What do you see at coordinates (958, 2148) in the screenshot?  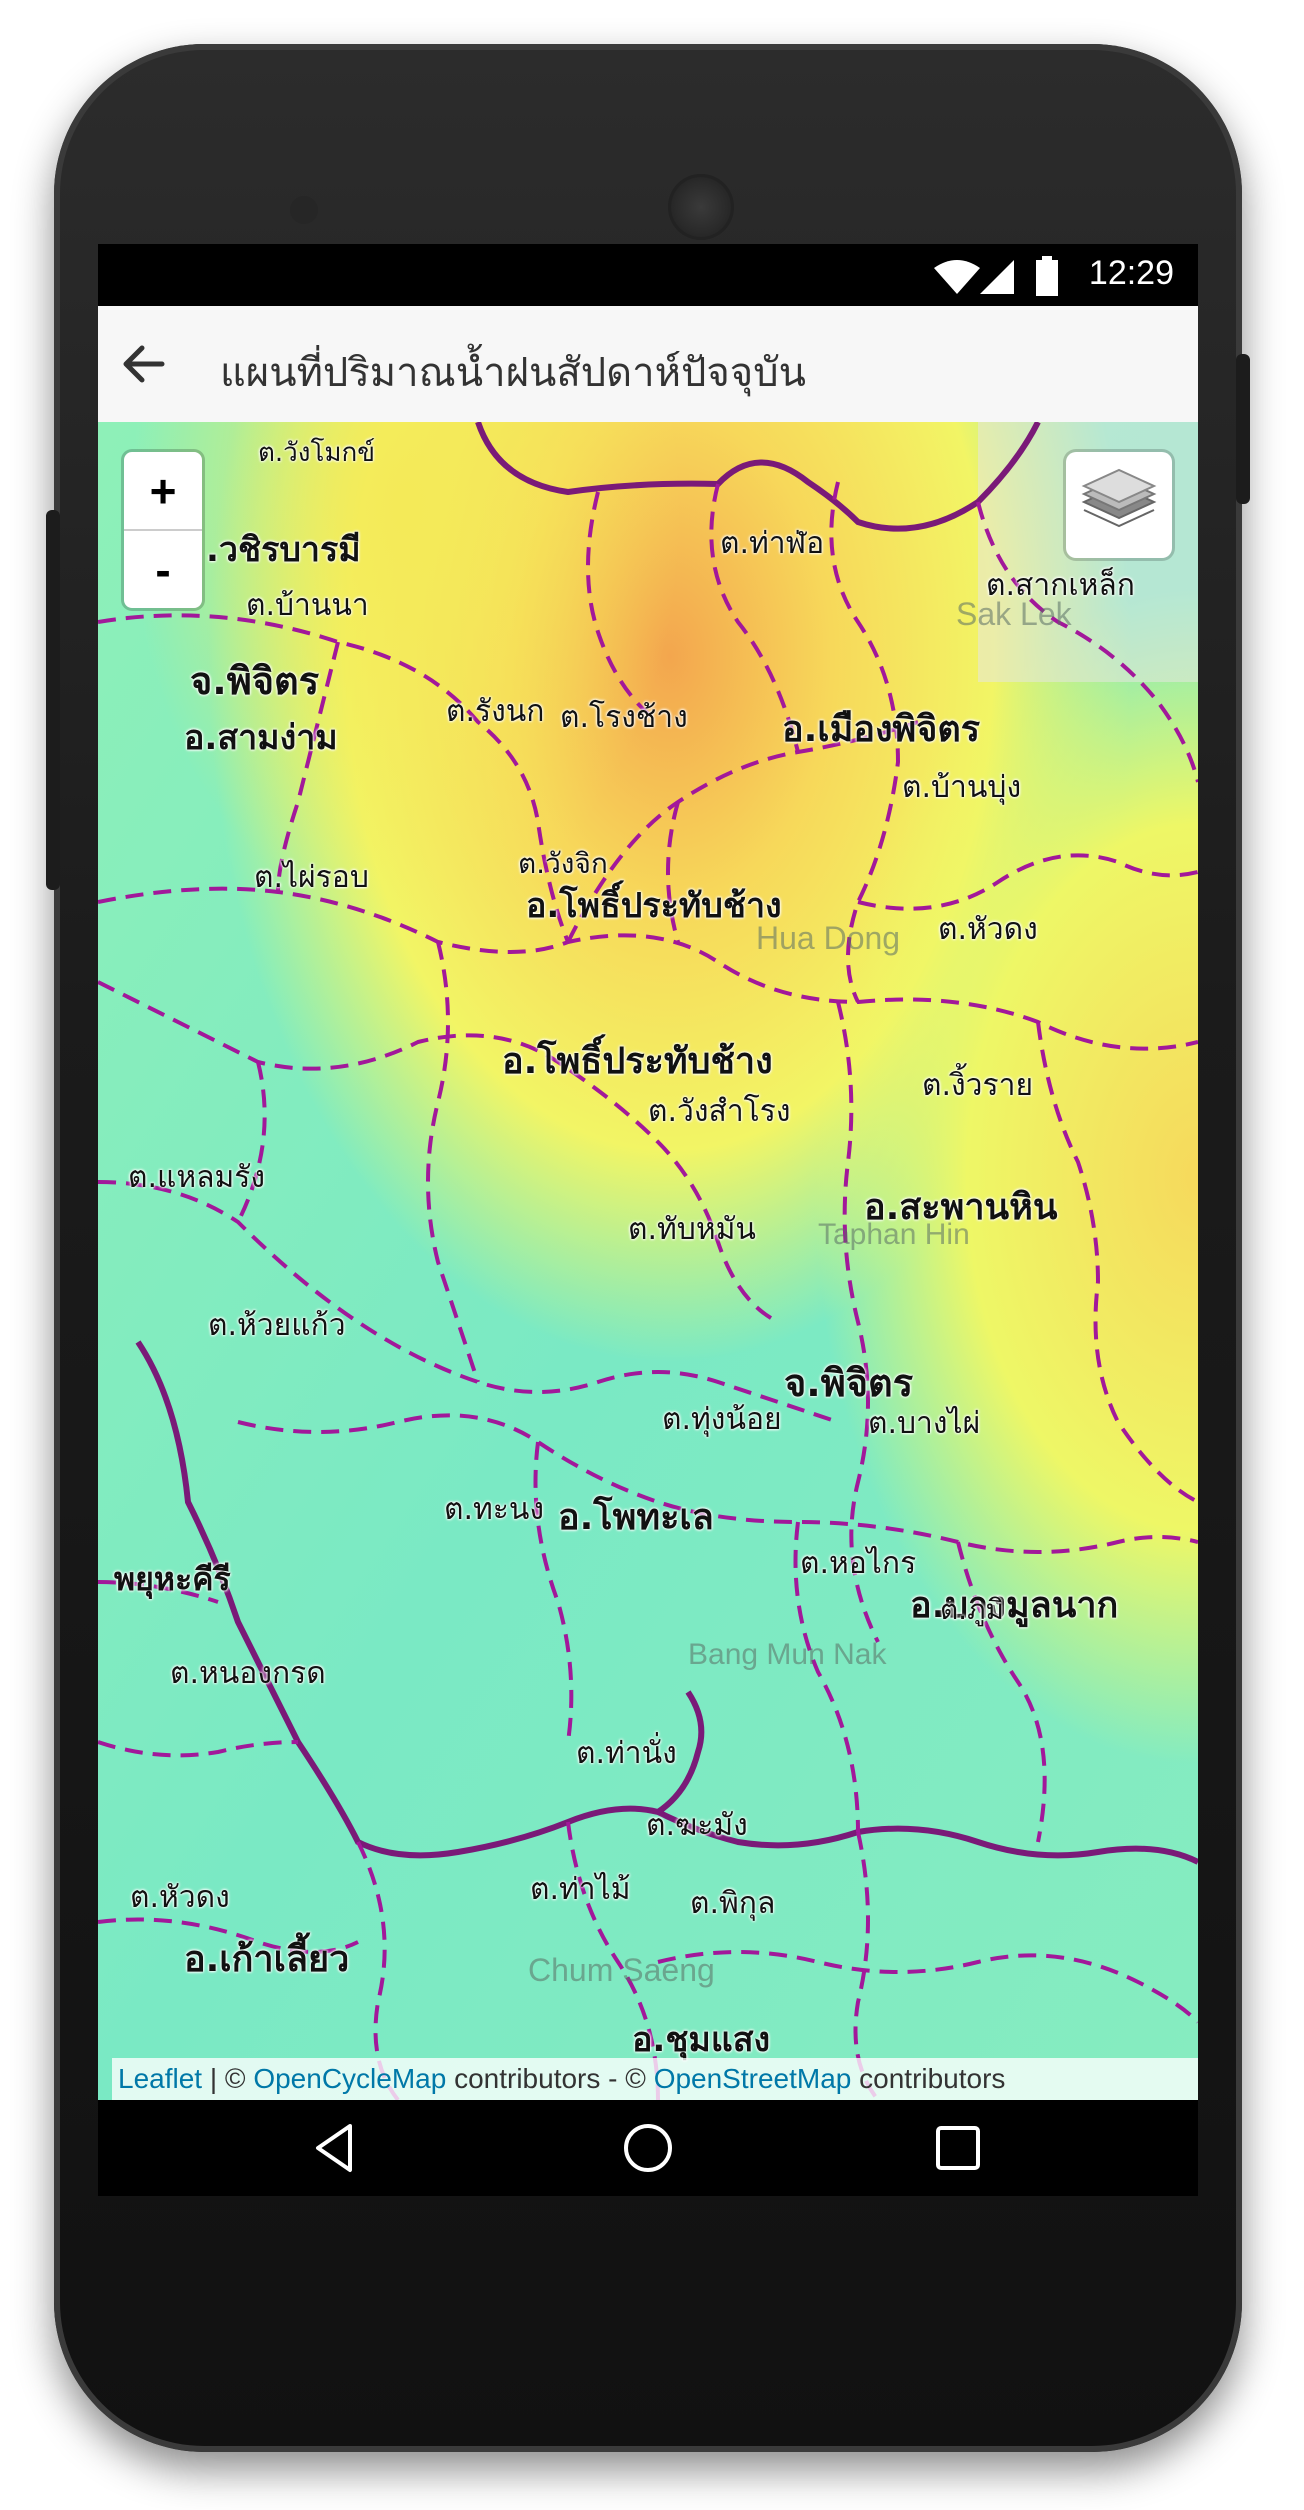 I see `square-recents-icon` at bounding box center [958, 2148].